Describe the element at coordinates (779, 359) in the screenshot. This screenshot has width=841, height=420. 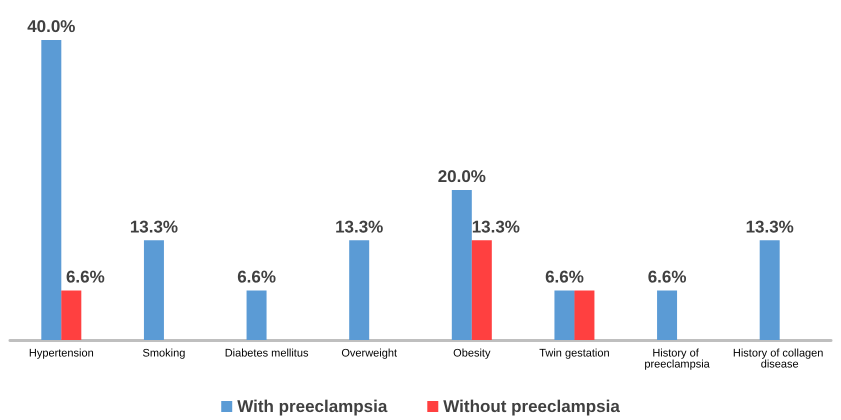
I see `x-tick-label: History of collagen disease` at that location.